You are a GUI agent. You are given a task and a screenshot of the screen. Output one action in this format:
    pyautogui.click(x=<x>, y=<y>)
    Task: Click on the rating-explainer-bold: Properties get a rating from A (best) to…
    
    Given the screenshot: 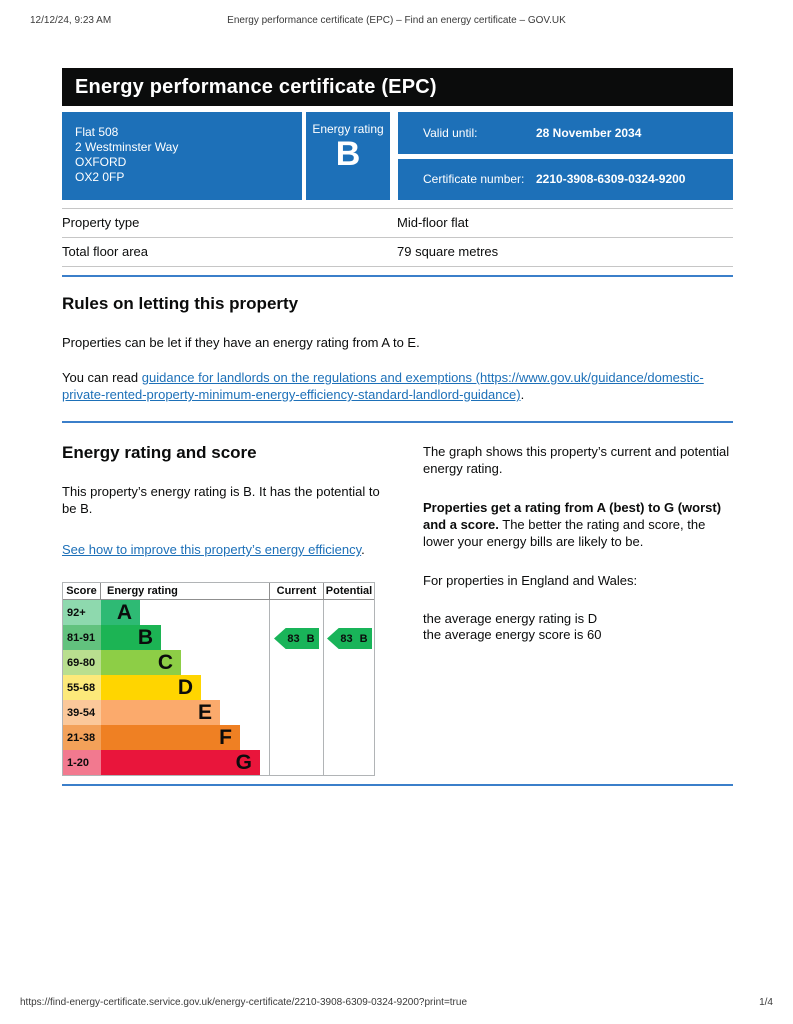 What is the action you would take?
    pyautogui.click(x=572, y=516)
    